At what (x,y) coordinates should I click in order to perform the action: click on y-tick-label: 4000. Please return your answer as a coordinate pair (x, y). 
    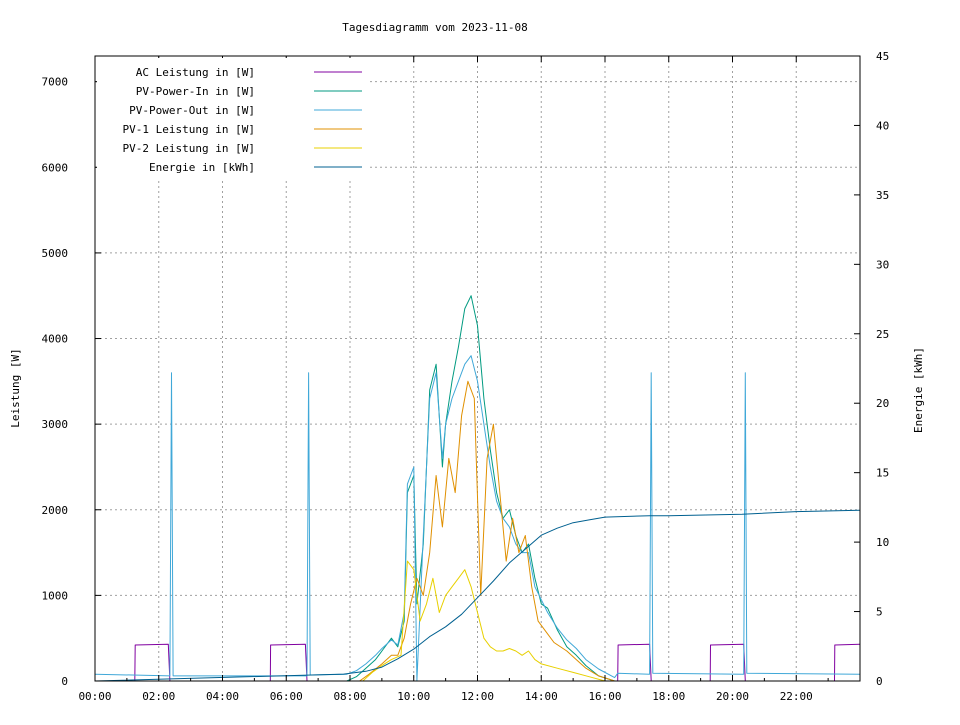
    Looking at the image, I should click on (55, 339).